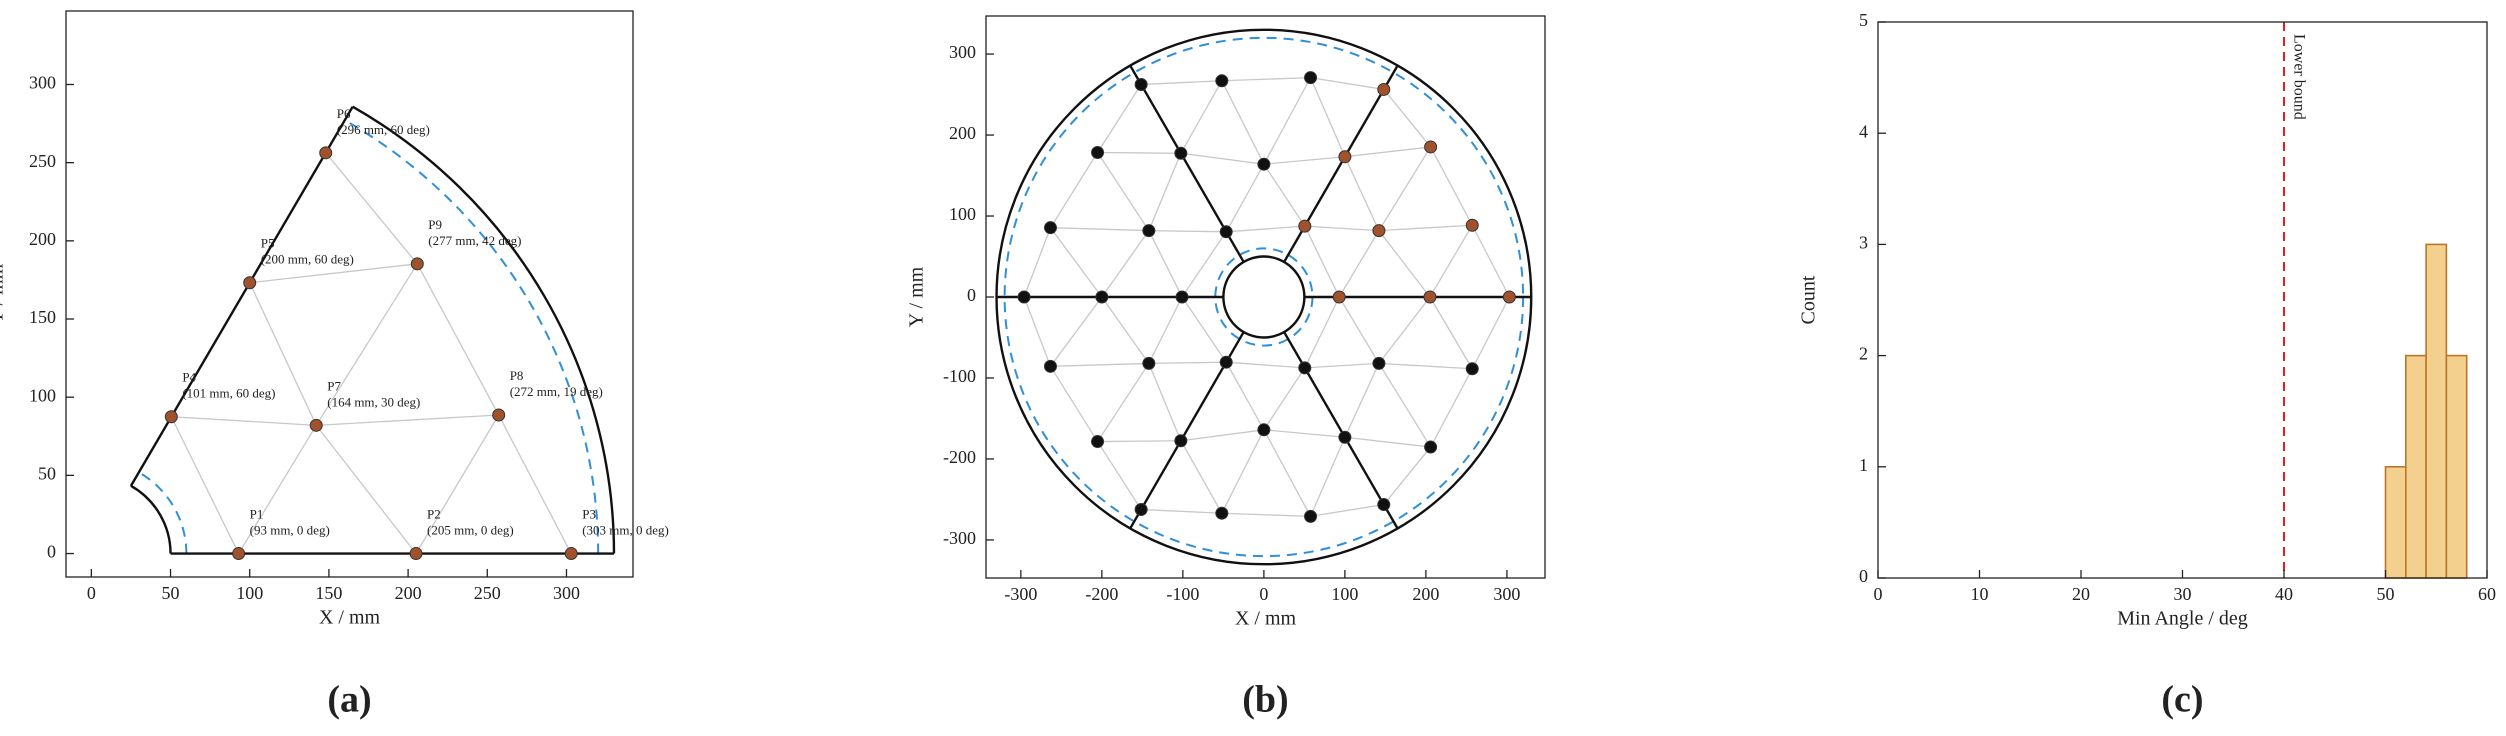  Describe the element at coordinates (484, 329) in the screenshot. I see `outer-boundary` at that location.